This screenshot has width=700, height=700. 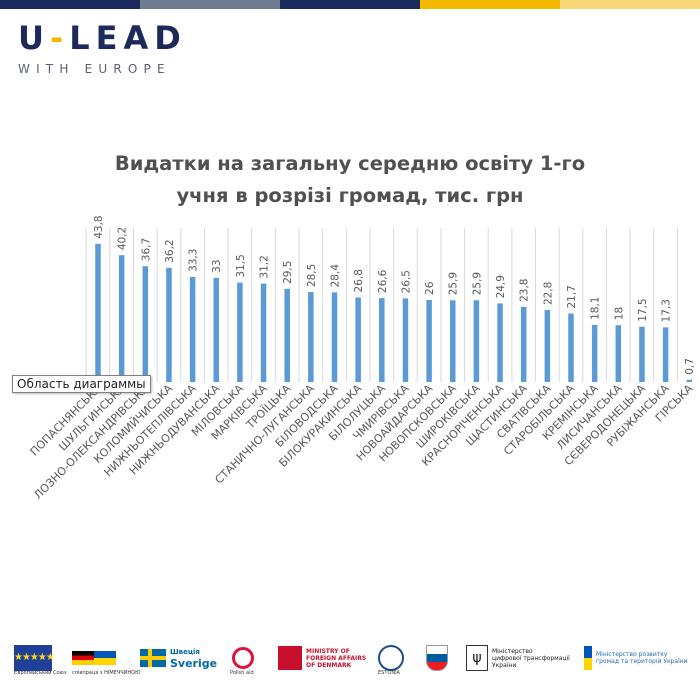 I want to click on logo-lead: LEAD, so click(x=128, y=38).